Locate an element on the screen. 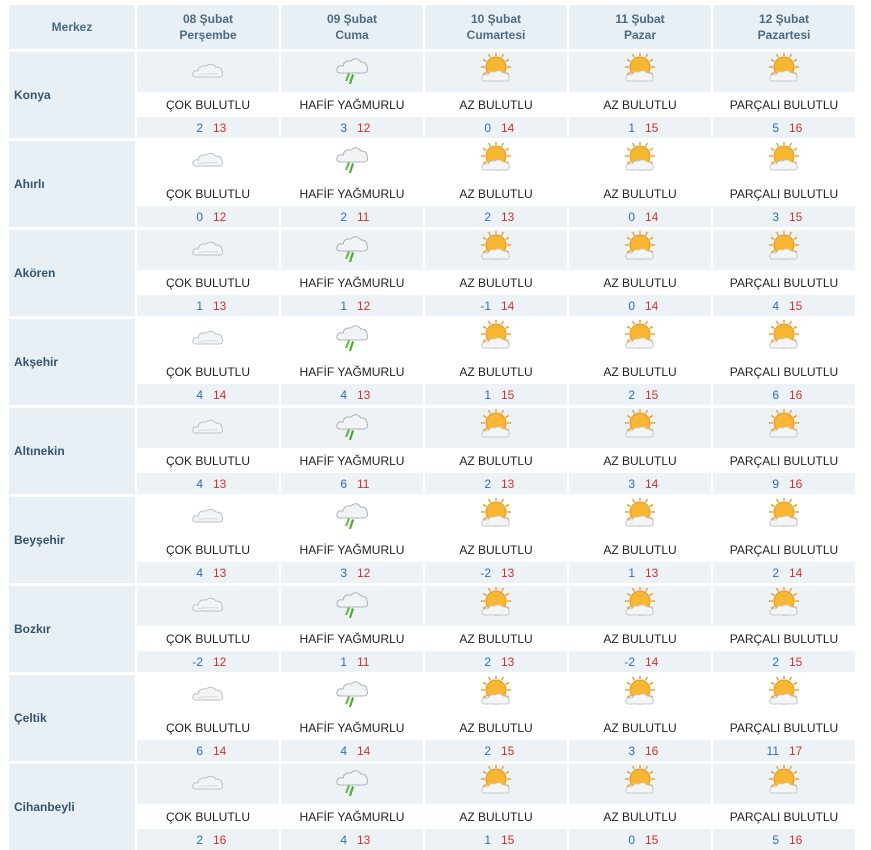 This screenshot has width=871, height=850. temperature-cell: 9 16 is located at coordinates (783, 483).